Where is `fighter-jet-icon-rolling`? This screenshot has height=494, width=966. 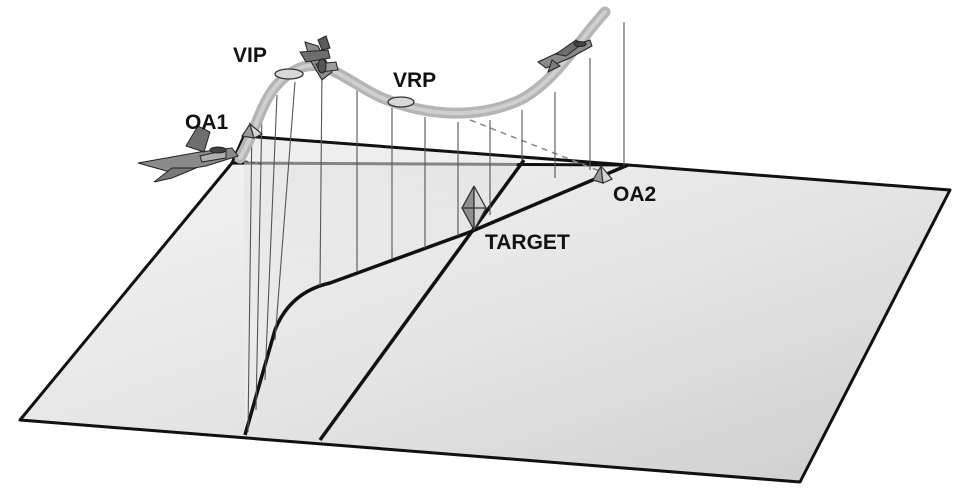 fighter-jet-icon-rolling is located at coordinates (319, 58).